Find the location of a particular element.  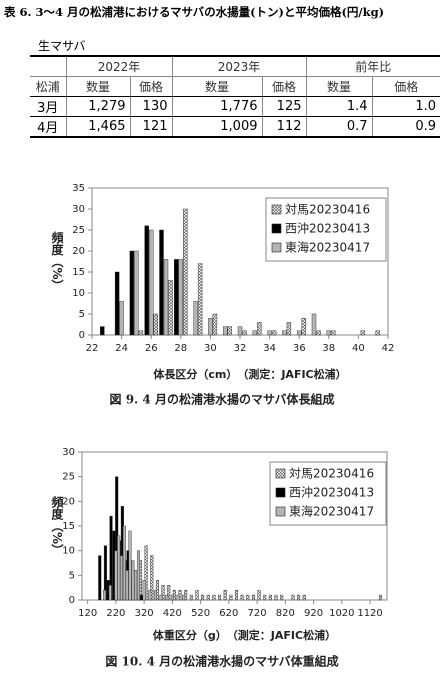

data-row: 4月 1,465 121 1,009 112 0.7 0.9 is located at coordinates (235, 127).